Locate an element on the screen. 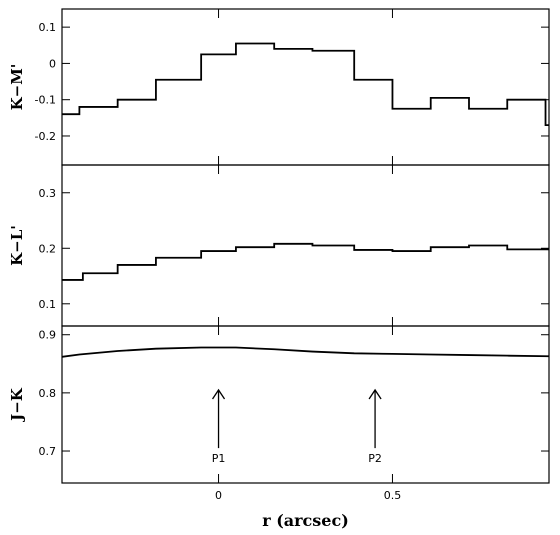 The height and width of the screenshot is (535, 560). annotation-label: P2 is located at coordinates (375, 458).